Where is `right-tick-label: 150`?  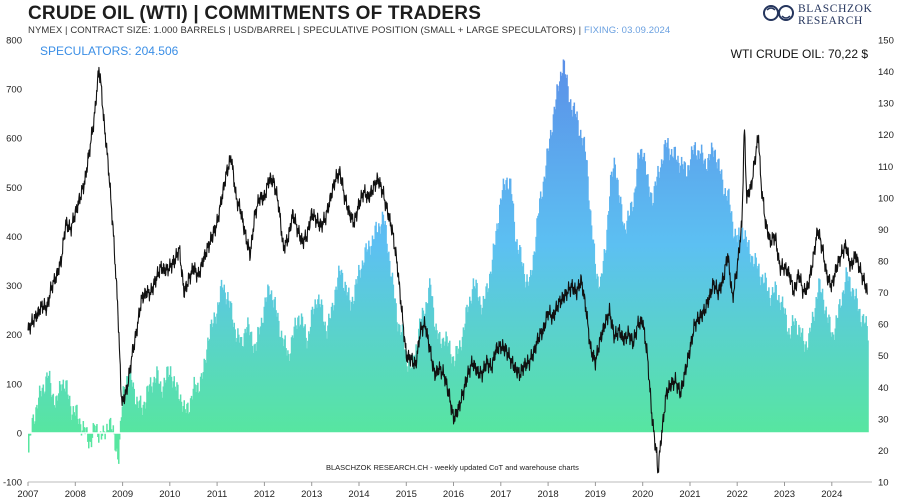
right-tick-label: 150 is located at coordinates (886, 41).